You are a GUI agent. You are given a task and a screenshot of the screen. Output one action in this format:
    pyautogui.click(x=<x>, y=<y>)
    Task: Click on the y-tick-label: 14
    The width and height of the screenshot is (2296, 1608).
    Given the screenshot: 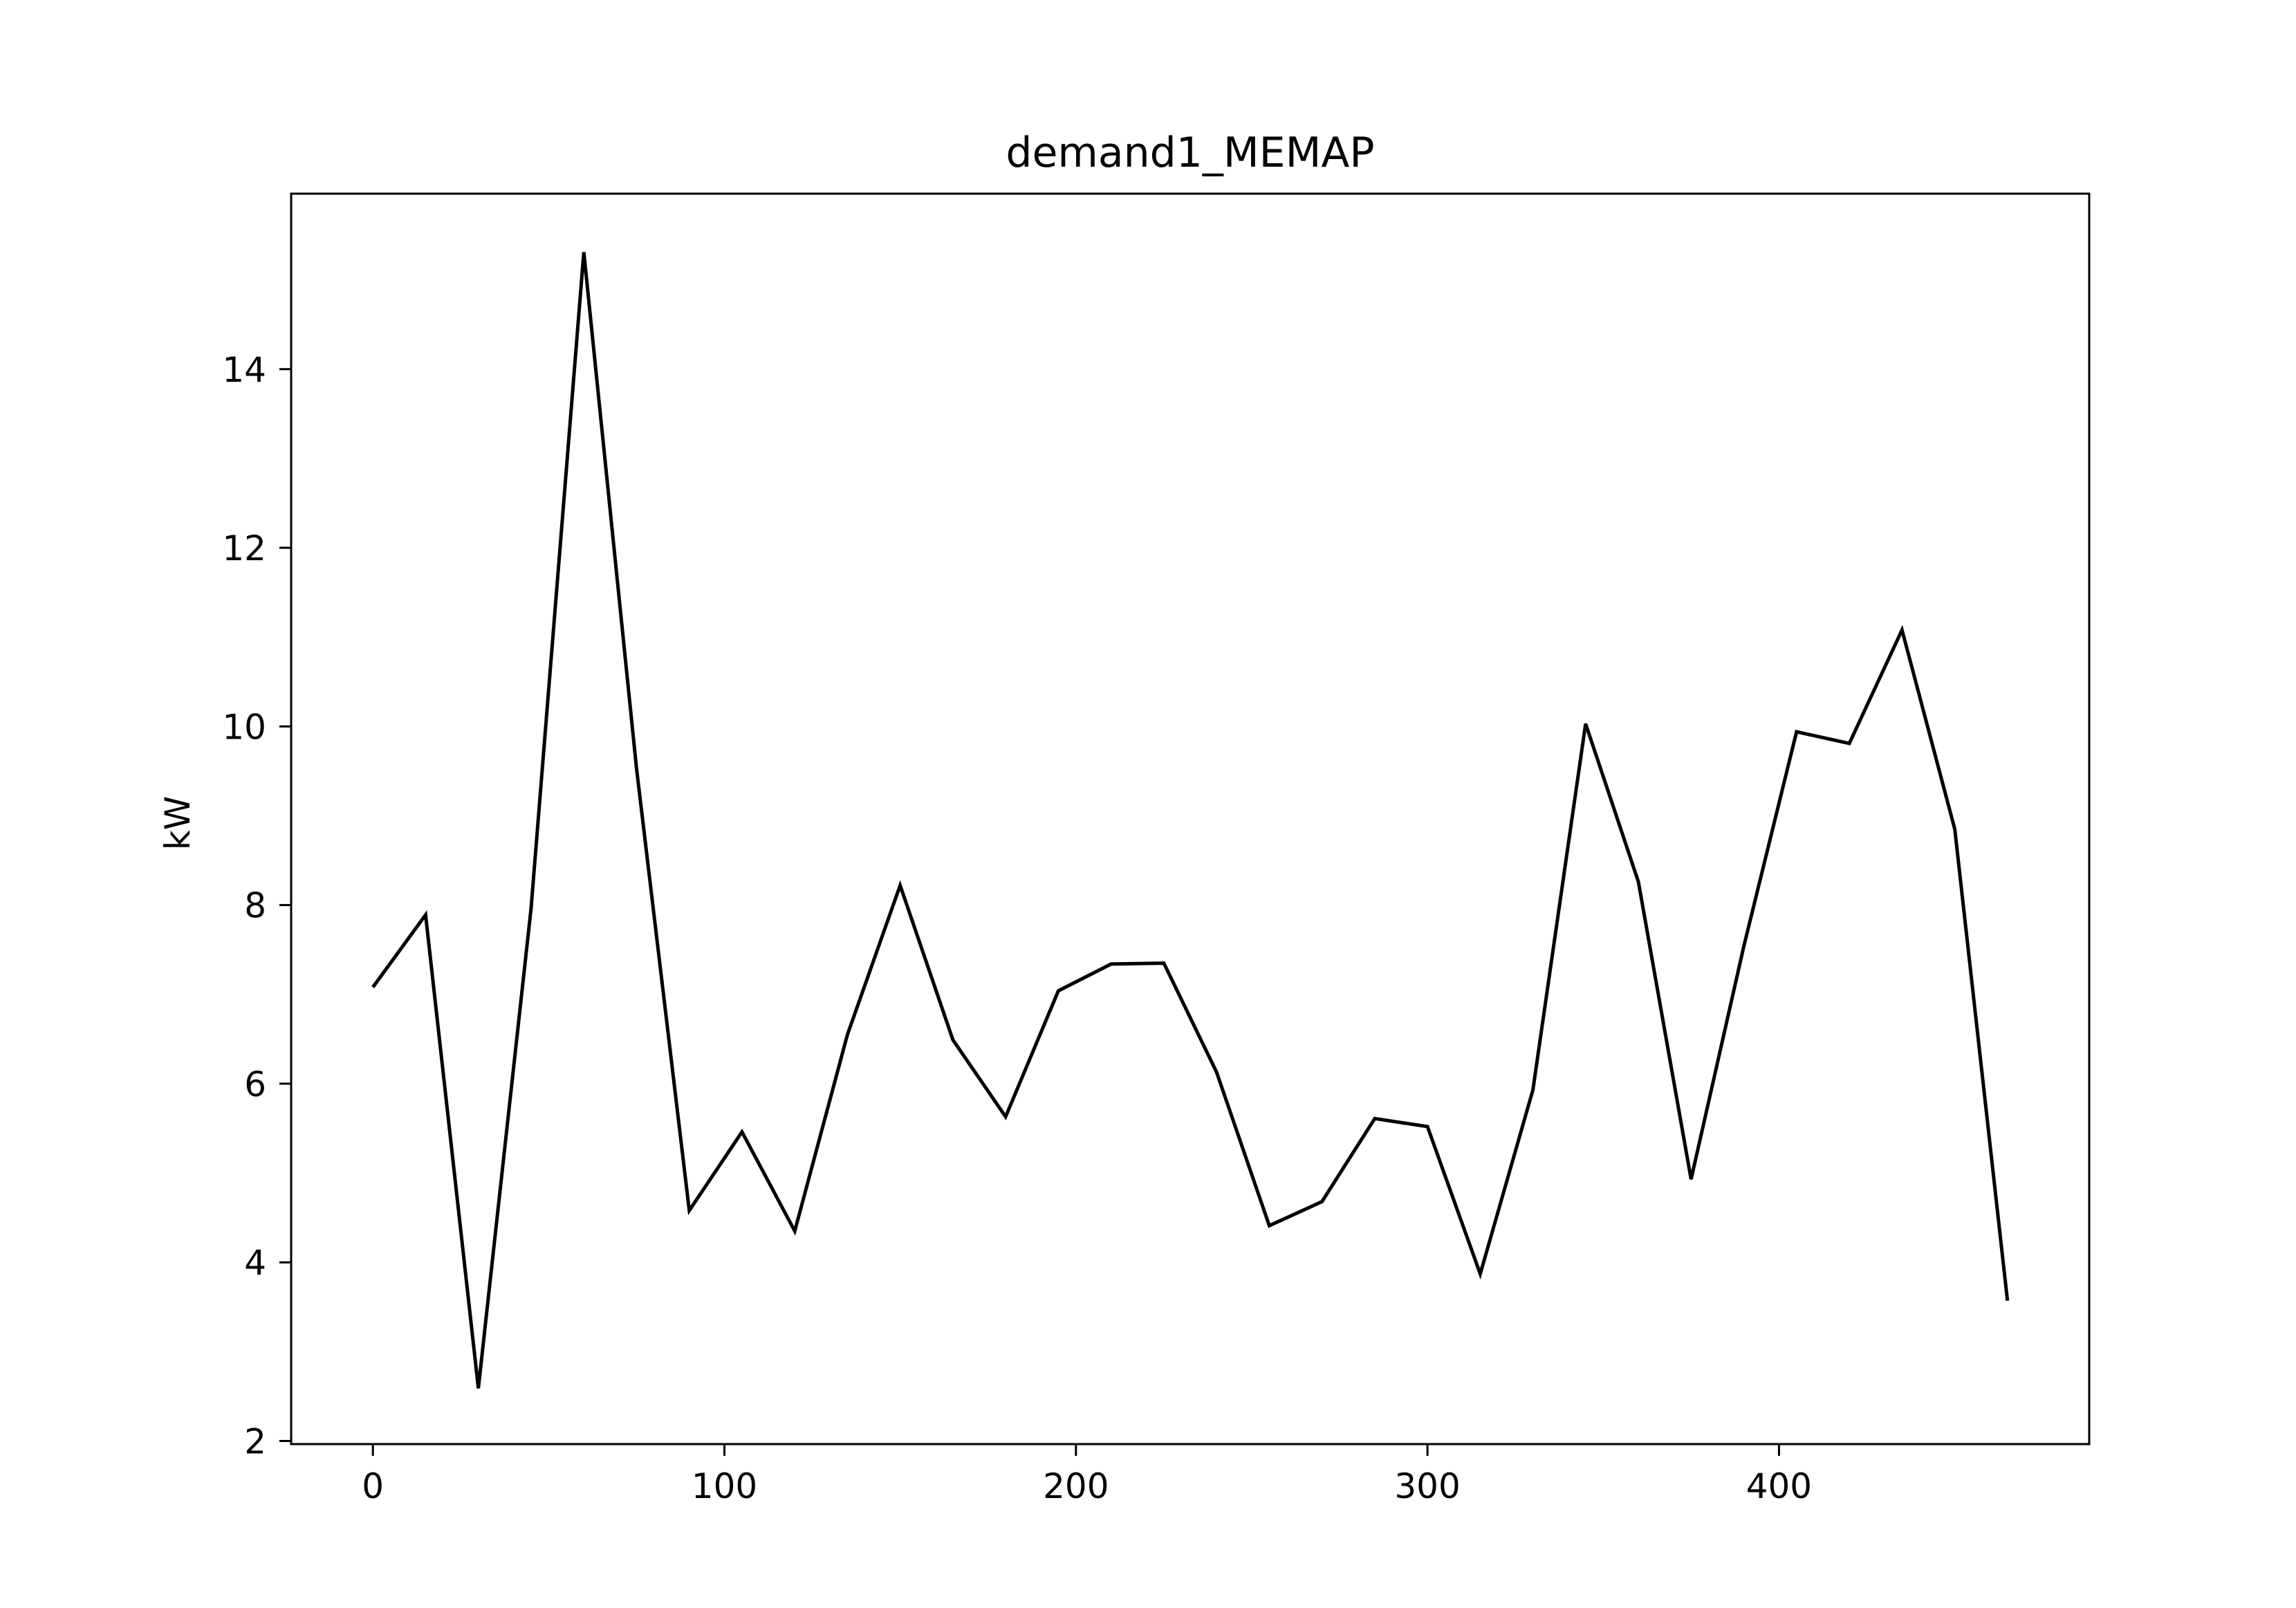 What is the action you would take?
    pyautogui.click(x=244, y=370)
    